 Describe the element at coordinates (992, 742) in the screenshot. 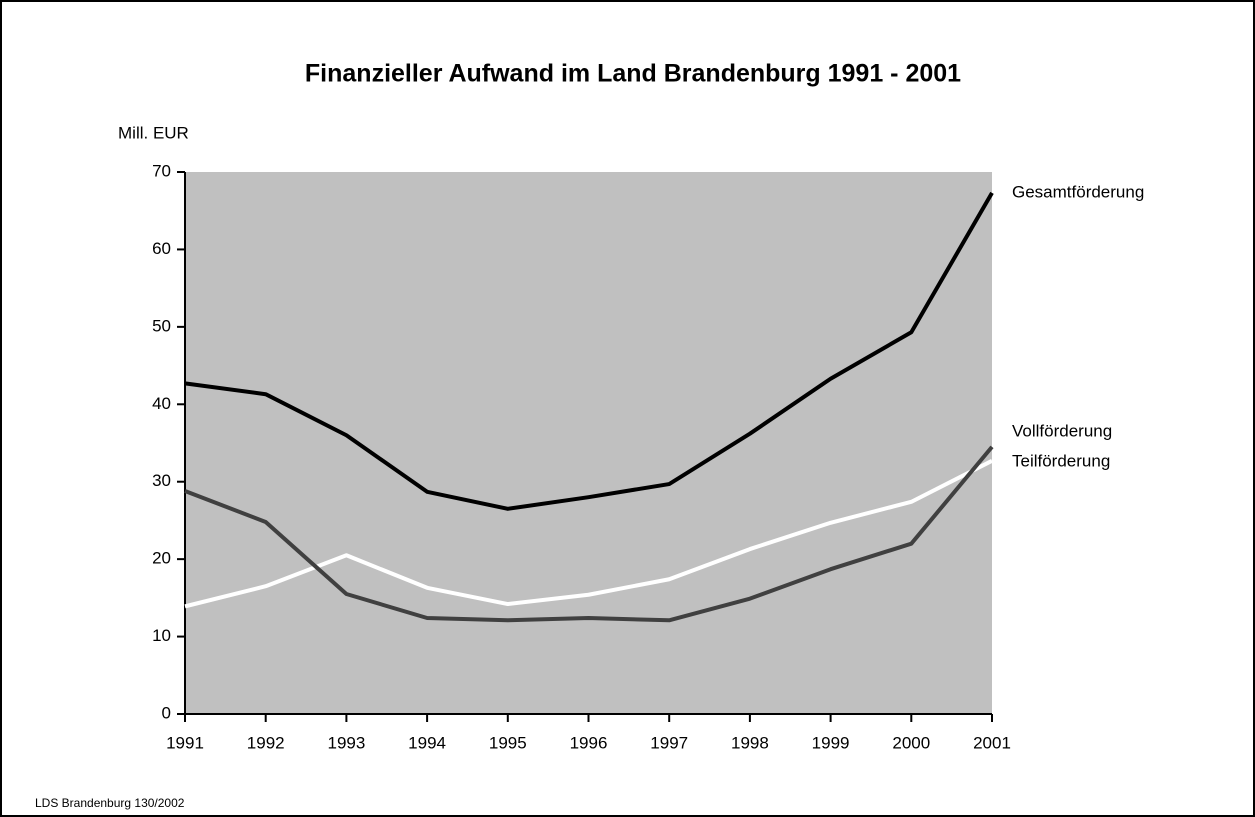

I see `x-tick-label: 2001` at that location.